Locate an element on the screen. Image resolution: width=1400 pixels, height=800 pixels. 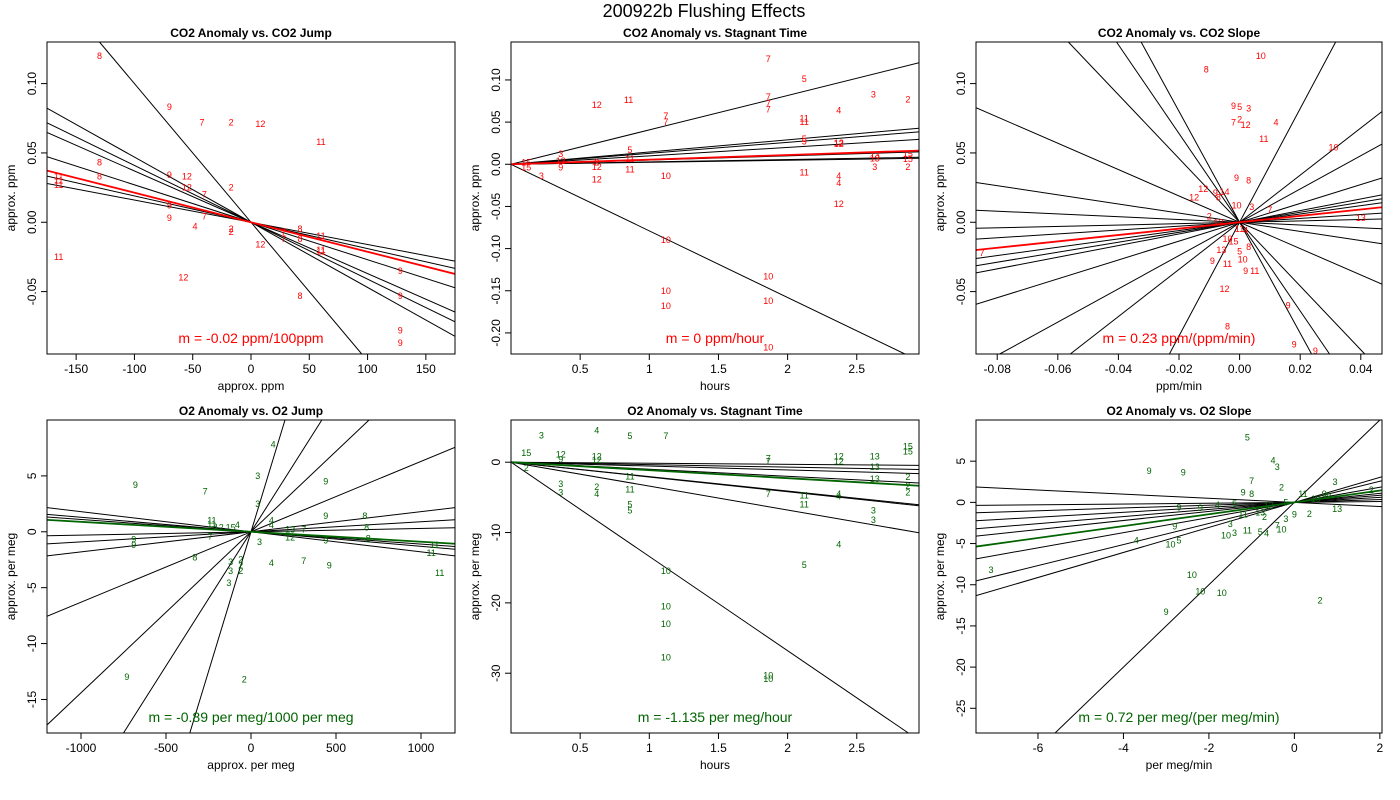
y-tick-label: -10 is located at coordinates (32, 644).